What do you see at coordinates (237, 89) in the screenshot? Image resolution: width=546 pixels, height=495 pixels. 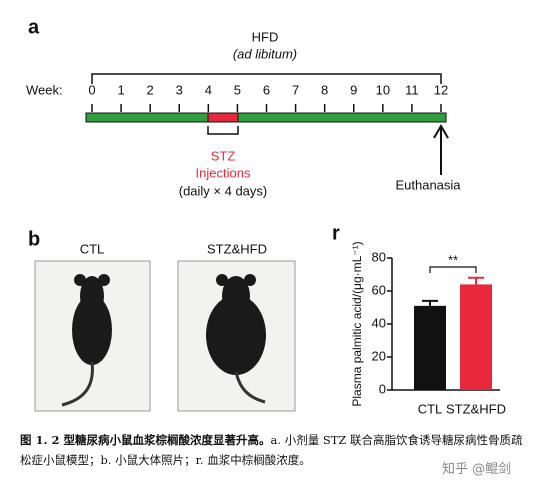 I see `week-number: 5` at bounding box center [237, 89].